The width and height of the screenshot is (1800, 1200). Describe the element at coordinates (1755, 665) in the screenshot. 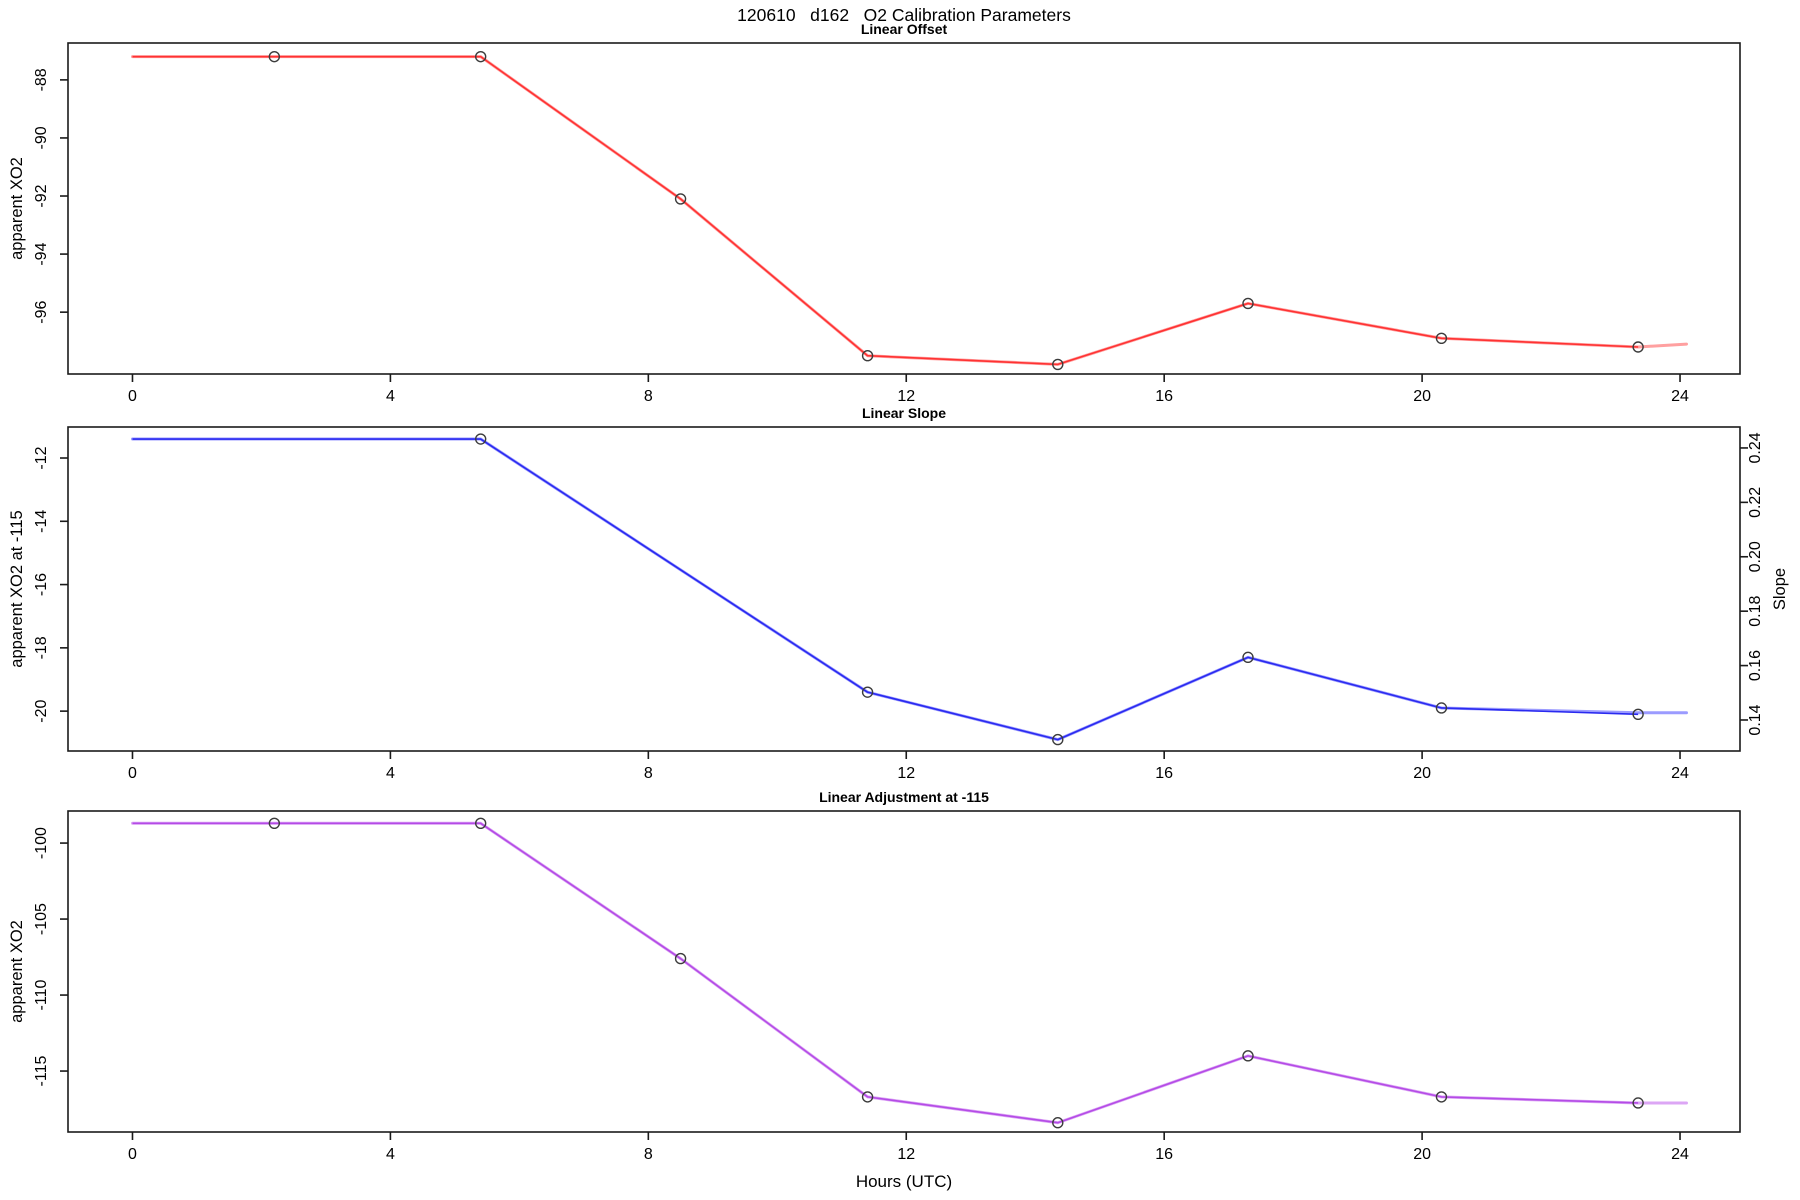

I see `right-axis-tick-label: 0.16` at that location.